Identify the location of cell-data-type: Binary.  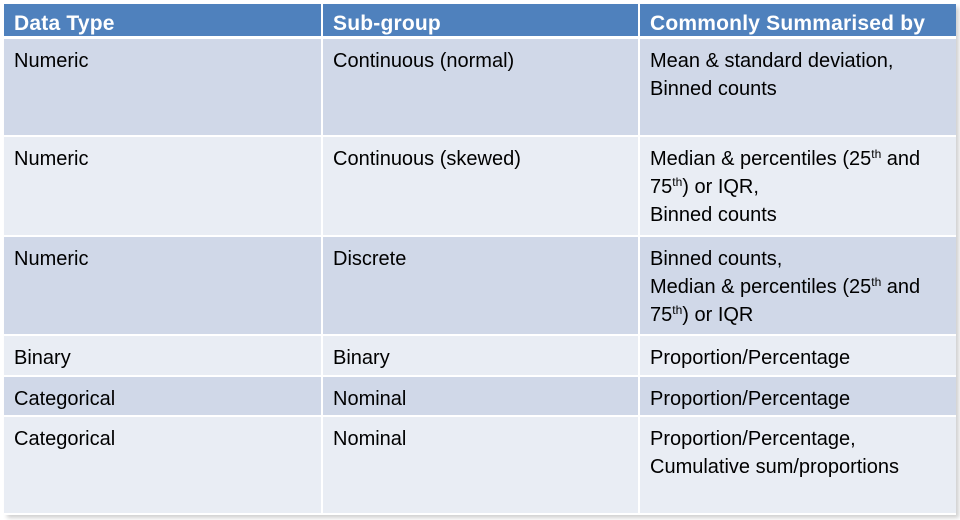
(163, 355).